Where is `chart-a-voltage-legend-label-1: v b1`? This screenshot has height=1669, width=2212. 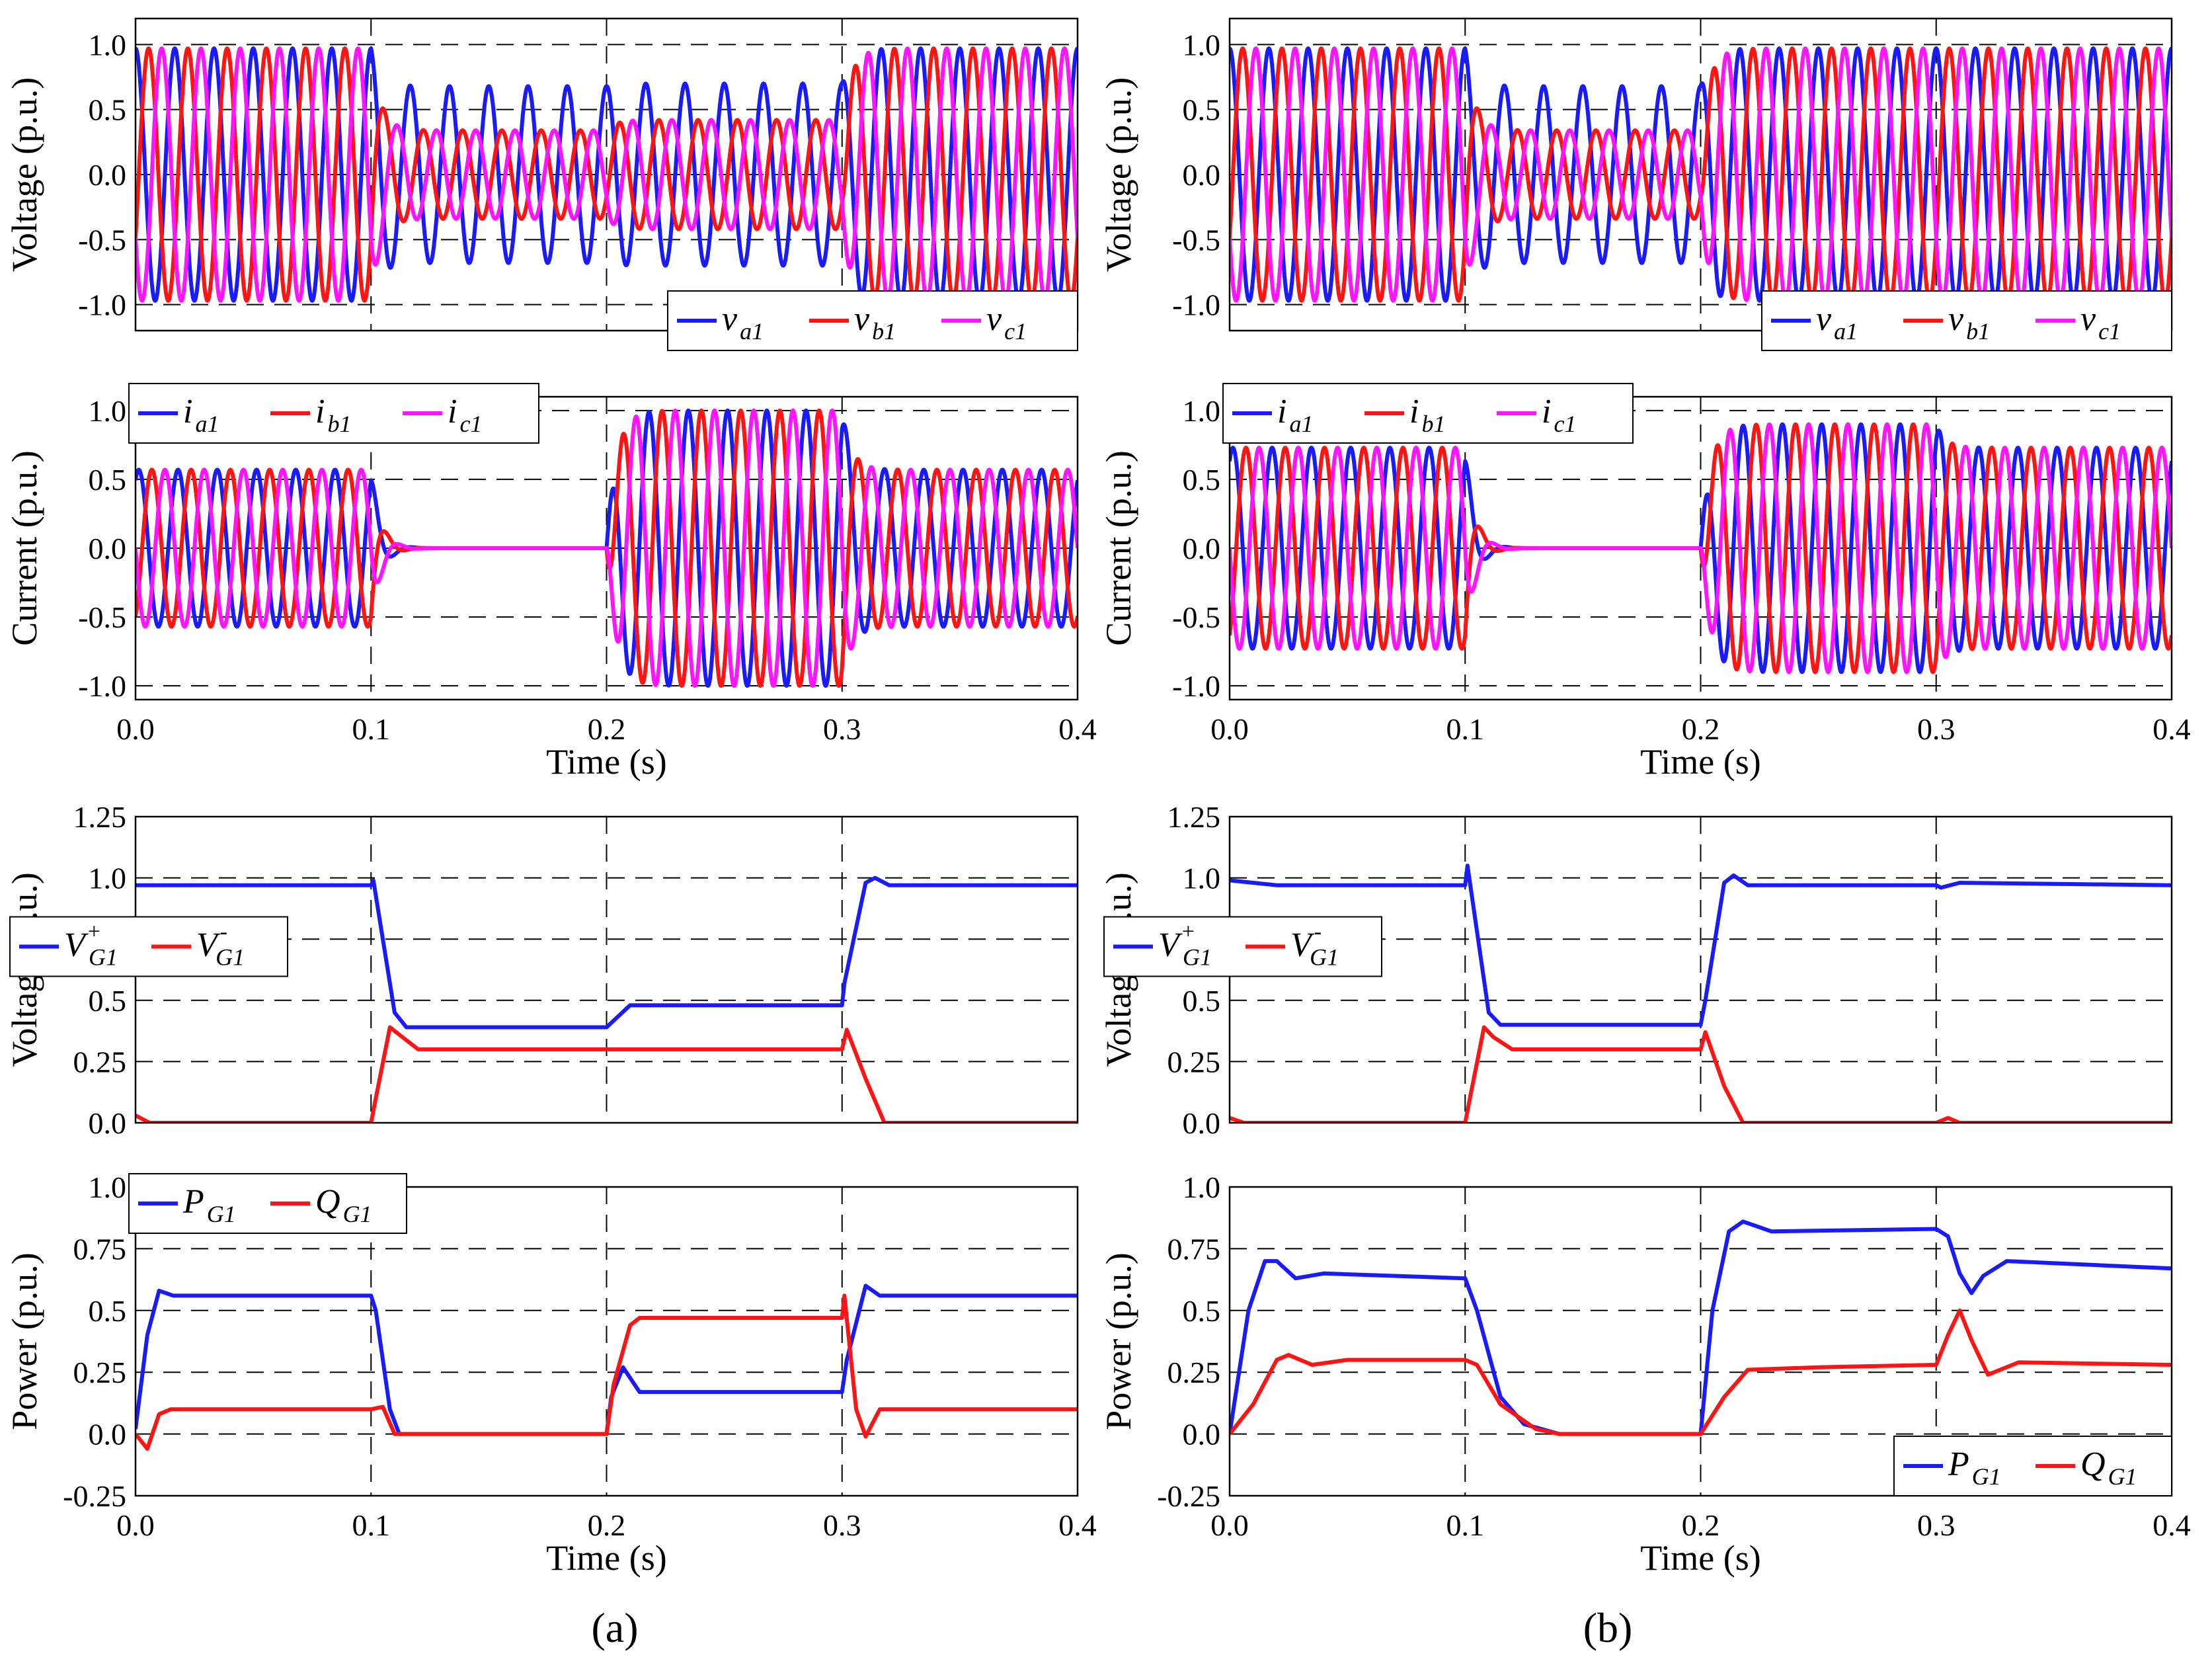 chart-a-voltage-legend-label-1: v b1 is located at coordinates (875, 322).